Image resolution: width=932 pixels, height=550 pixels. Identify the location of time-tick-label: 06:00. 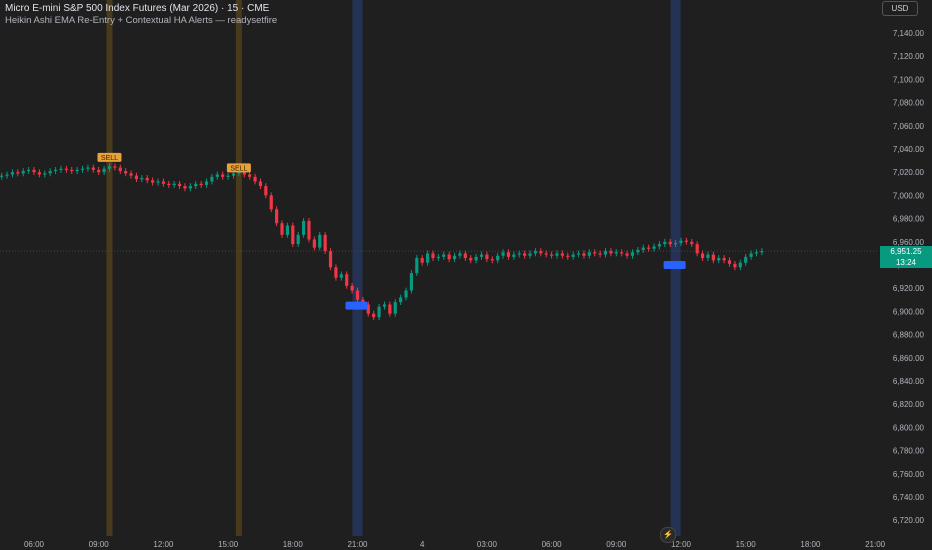
(552, 544).